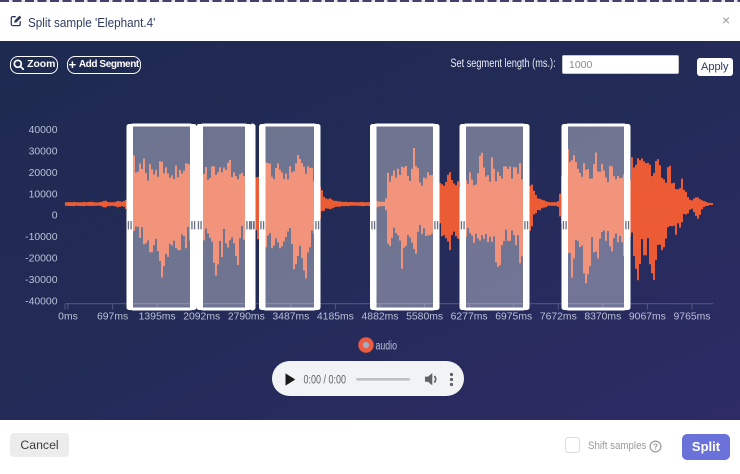  Describe the element at coordinates (246, 317) in the screenshot. I see `svg-text: 2790ms` at that location.